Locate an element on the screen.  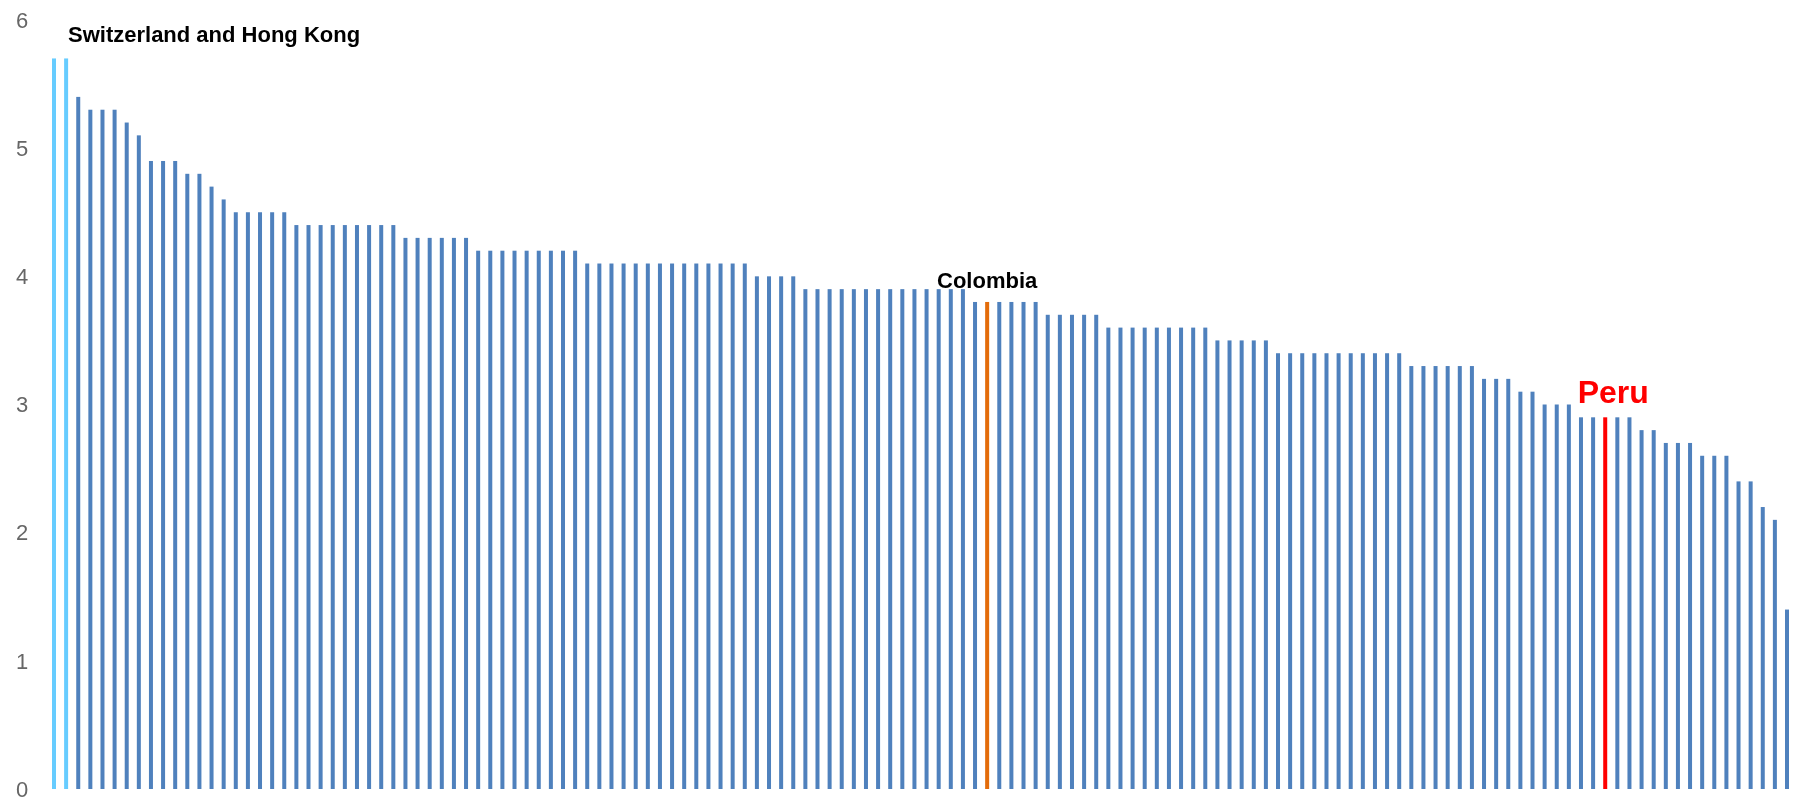
annotation: Colombia is located at coordinates (988, 280).